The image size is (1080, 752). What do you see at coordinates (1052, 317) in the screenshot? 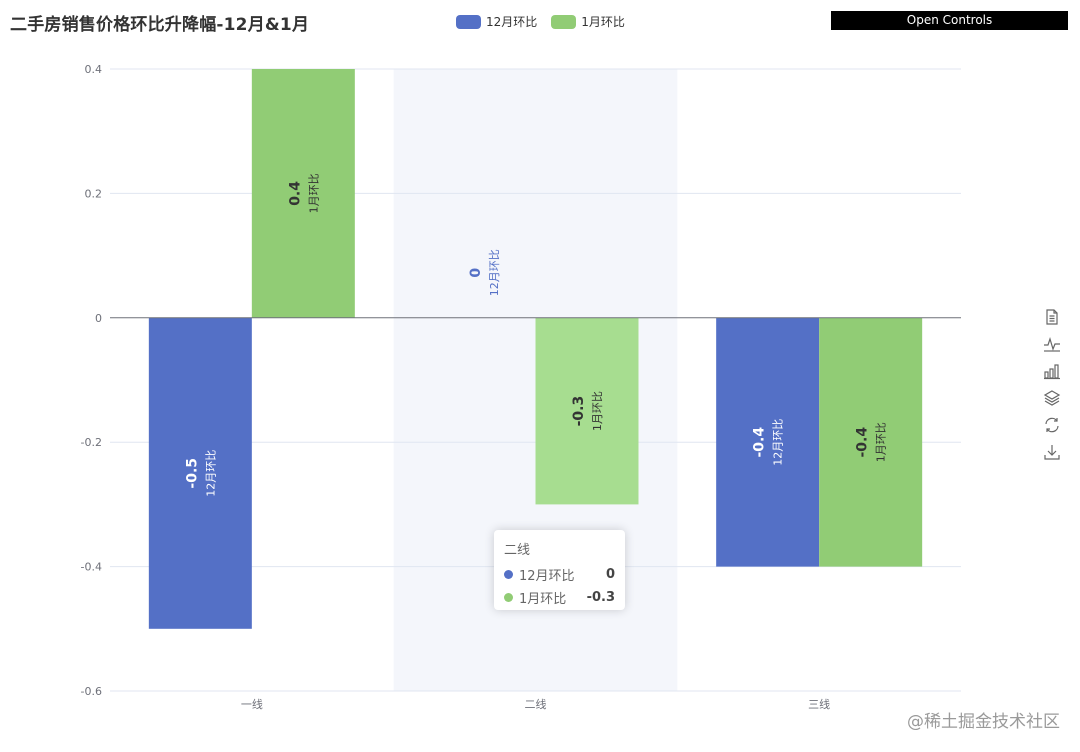
I see `data-view-icon` at bounding box center [1052, 317].